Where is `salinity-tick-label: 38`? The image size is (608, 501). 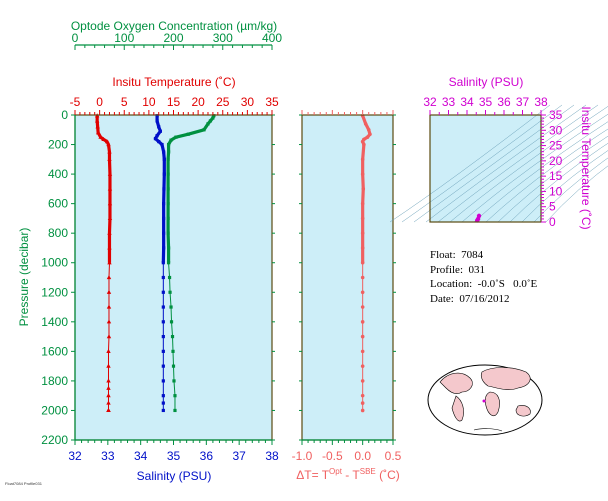
salinity-tick-label: 38 is located at coordinates (272, 456).